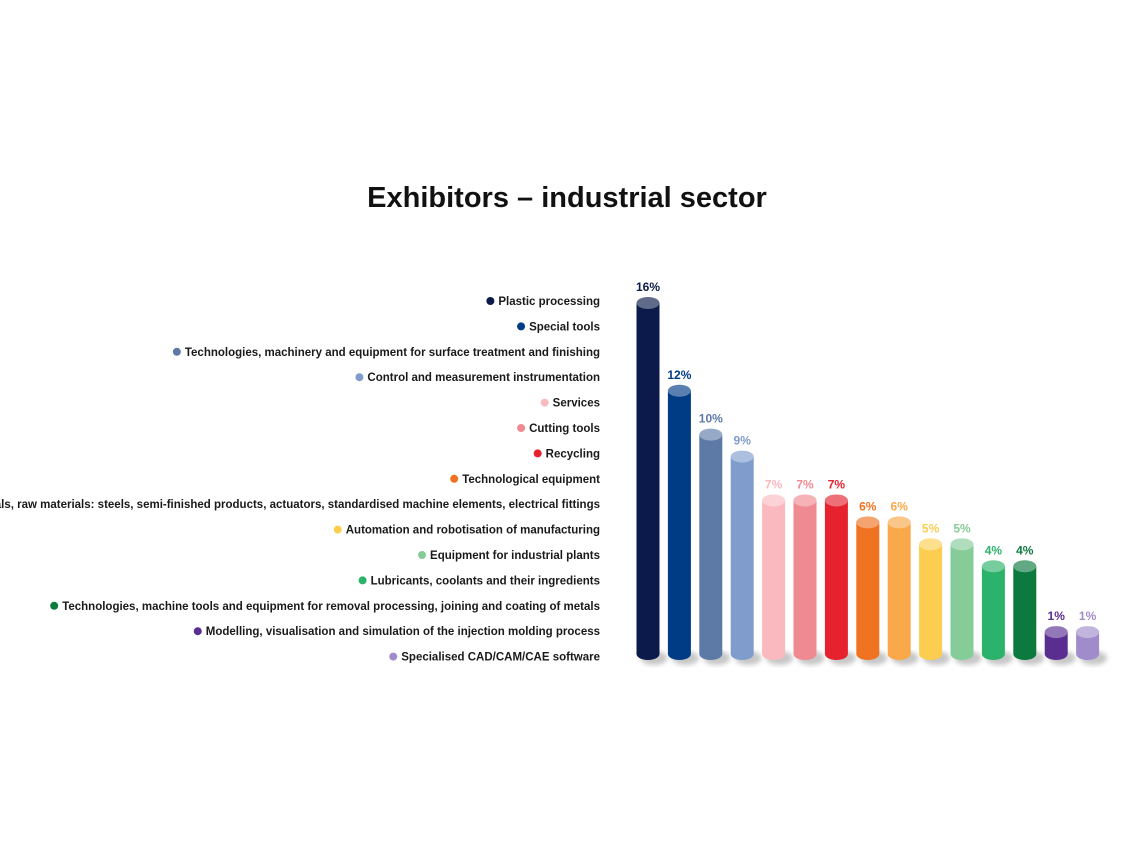 The image size is (1134, 850). I want to click on value-label: 10%, so click(711, 419).